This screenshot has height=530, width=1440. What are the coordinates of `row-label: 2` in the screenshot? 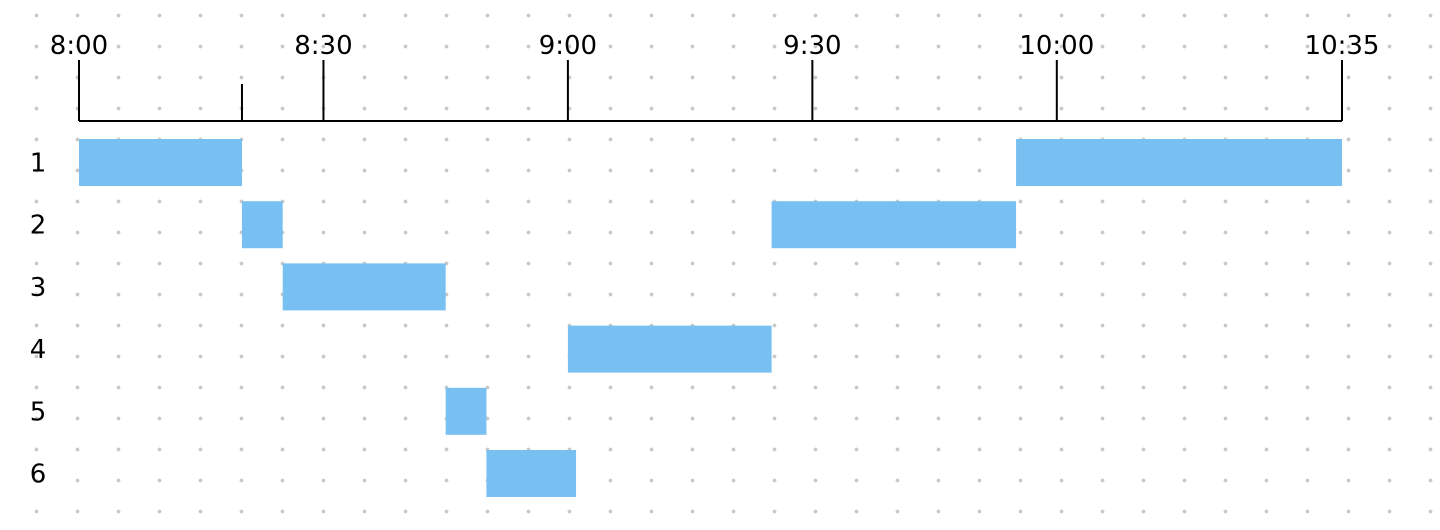 It's located at (38, 226).